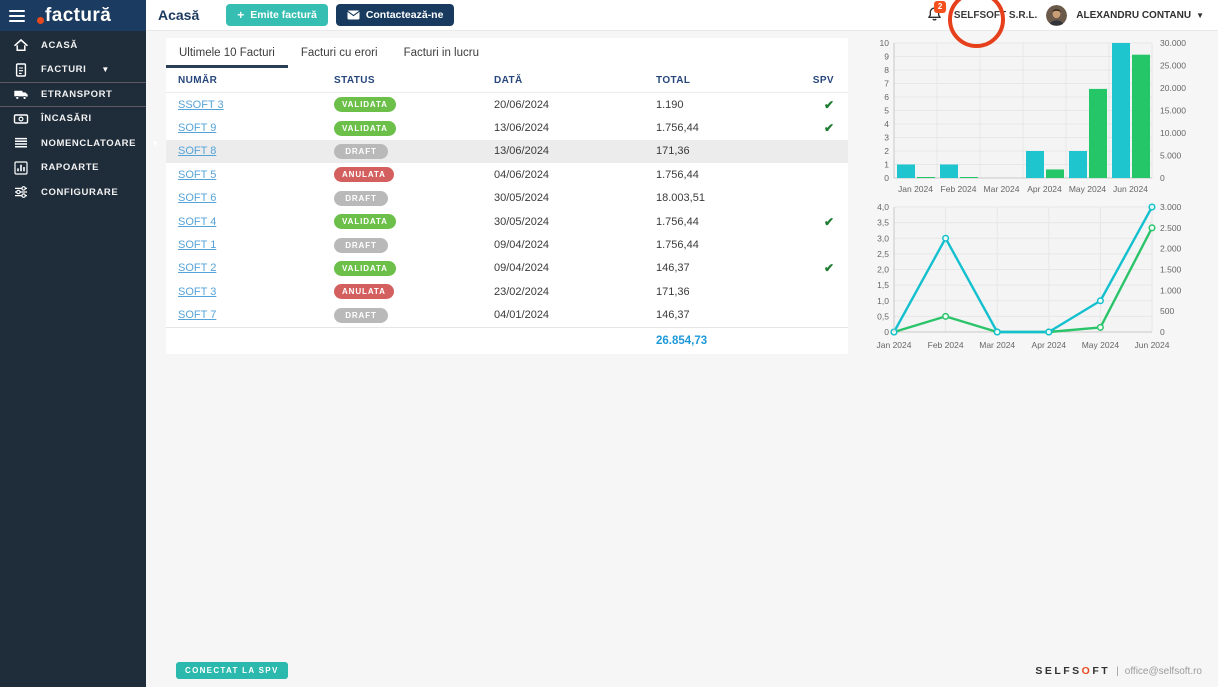 The image size is (1218, 687). Describe the element at coordinates (74, 16) in the screenshot. I see `app-logo: factură` at that location.